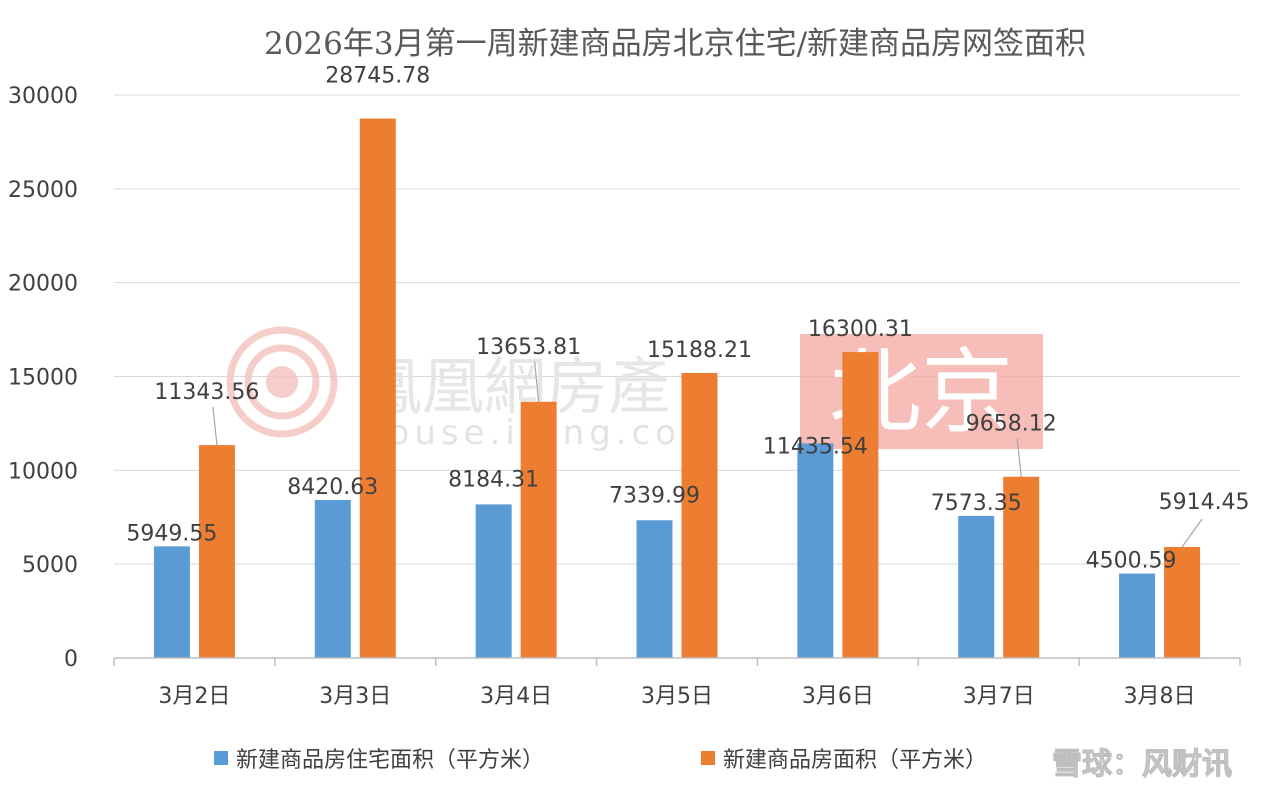 Image resolution: width=1269 pixels, height=806 pixels. Describe the element at coordinates (206, 392) in the screenshot. I see `data-label-total-0: 11343.56` at that location.